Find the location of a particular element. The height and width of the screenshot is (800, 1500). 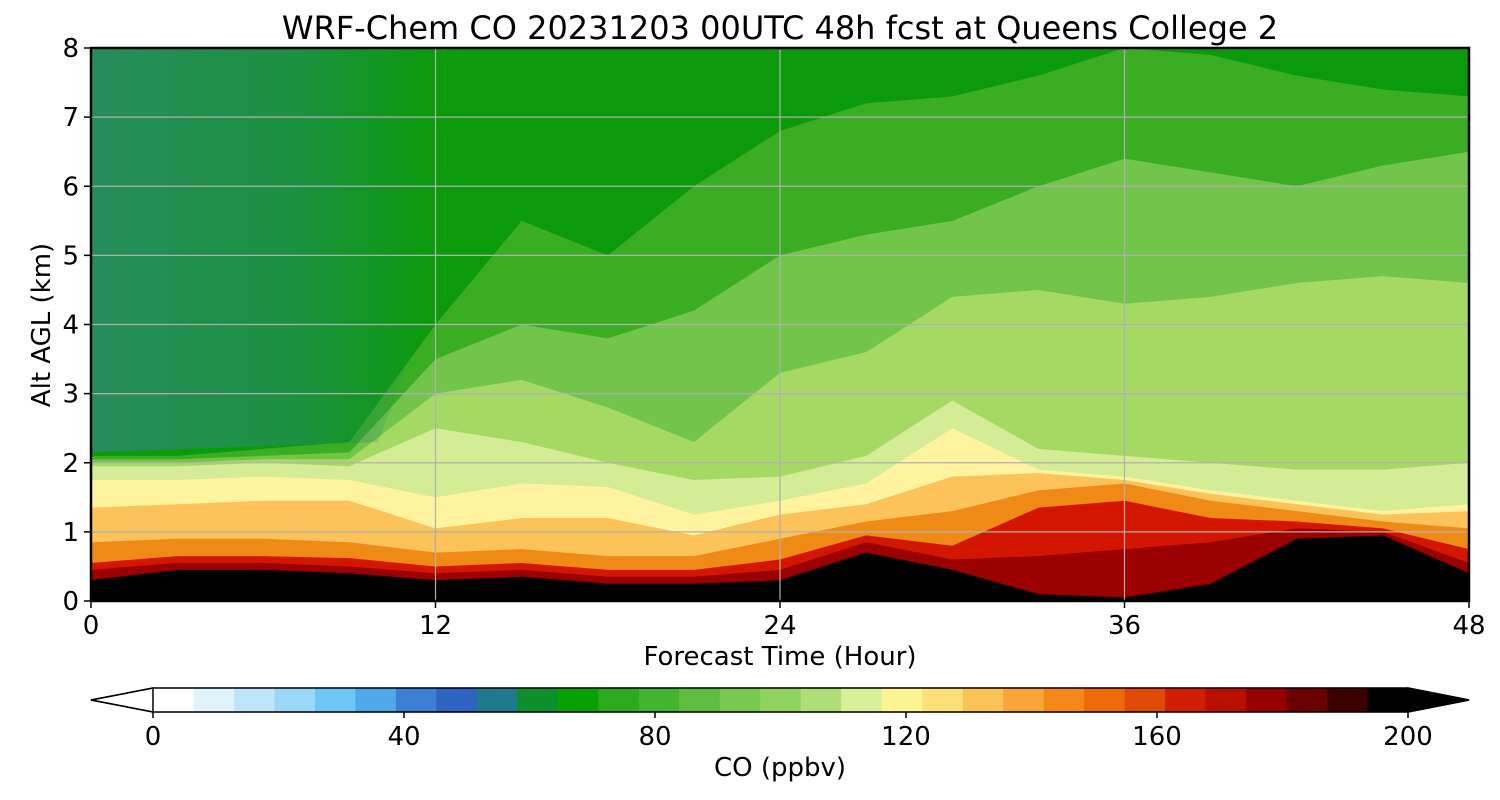

y-axis-label: Alt AGL (km) is located at coordinates (42, 325).